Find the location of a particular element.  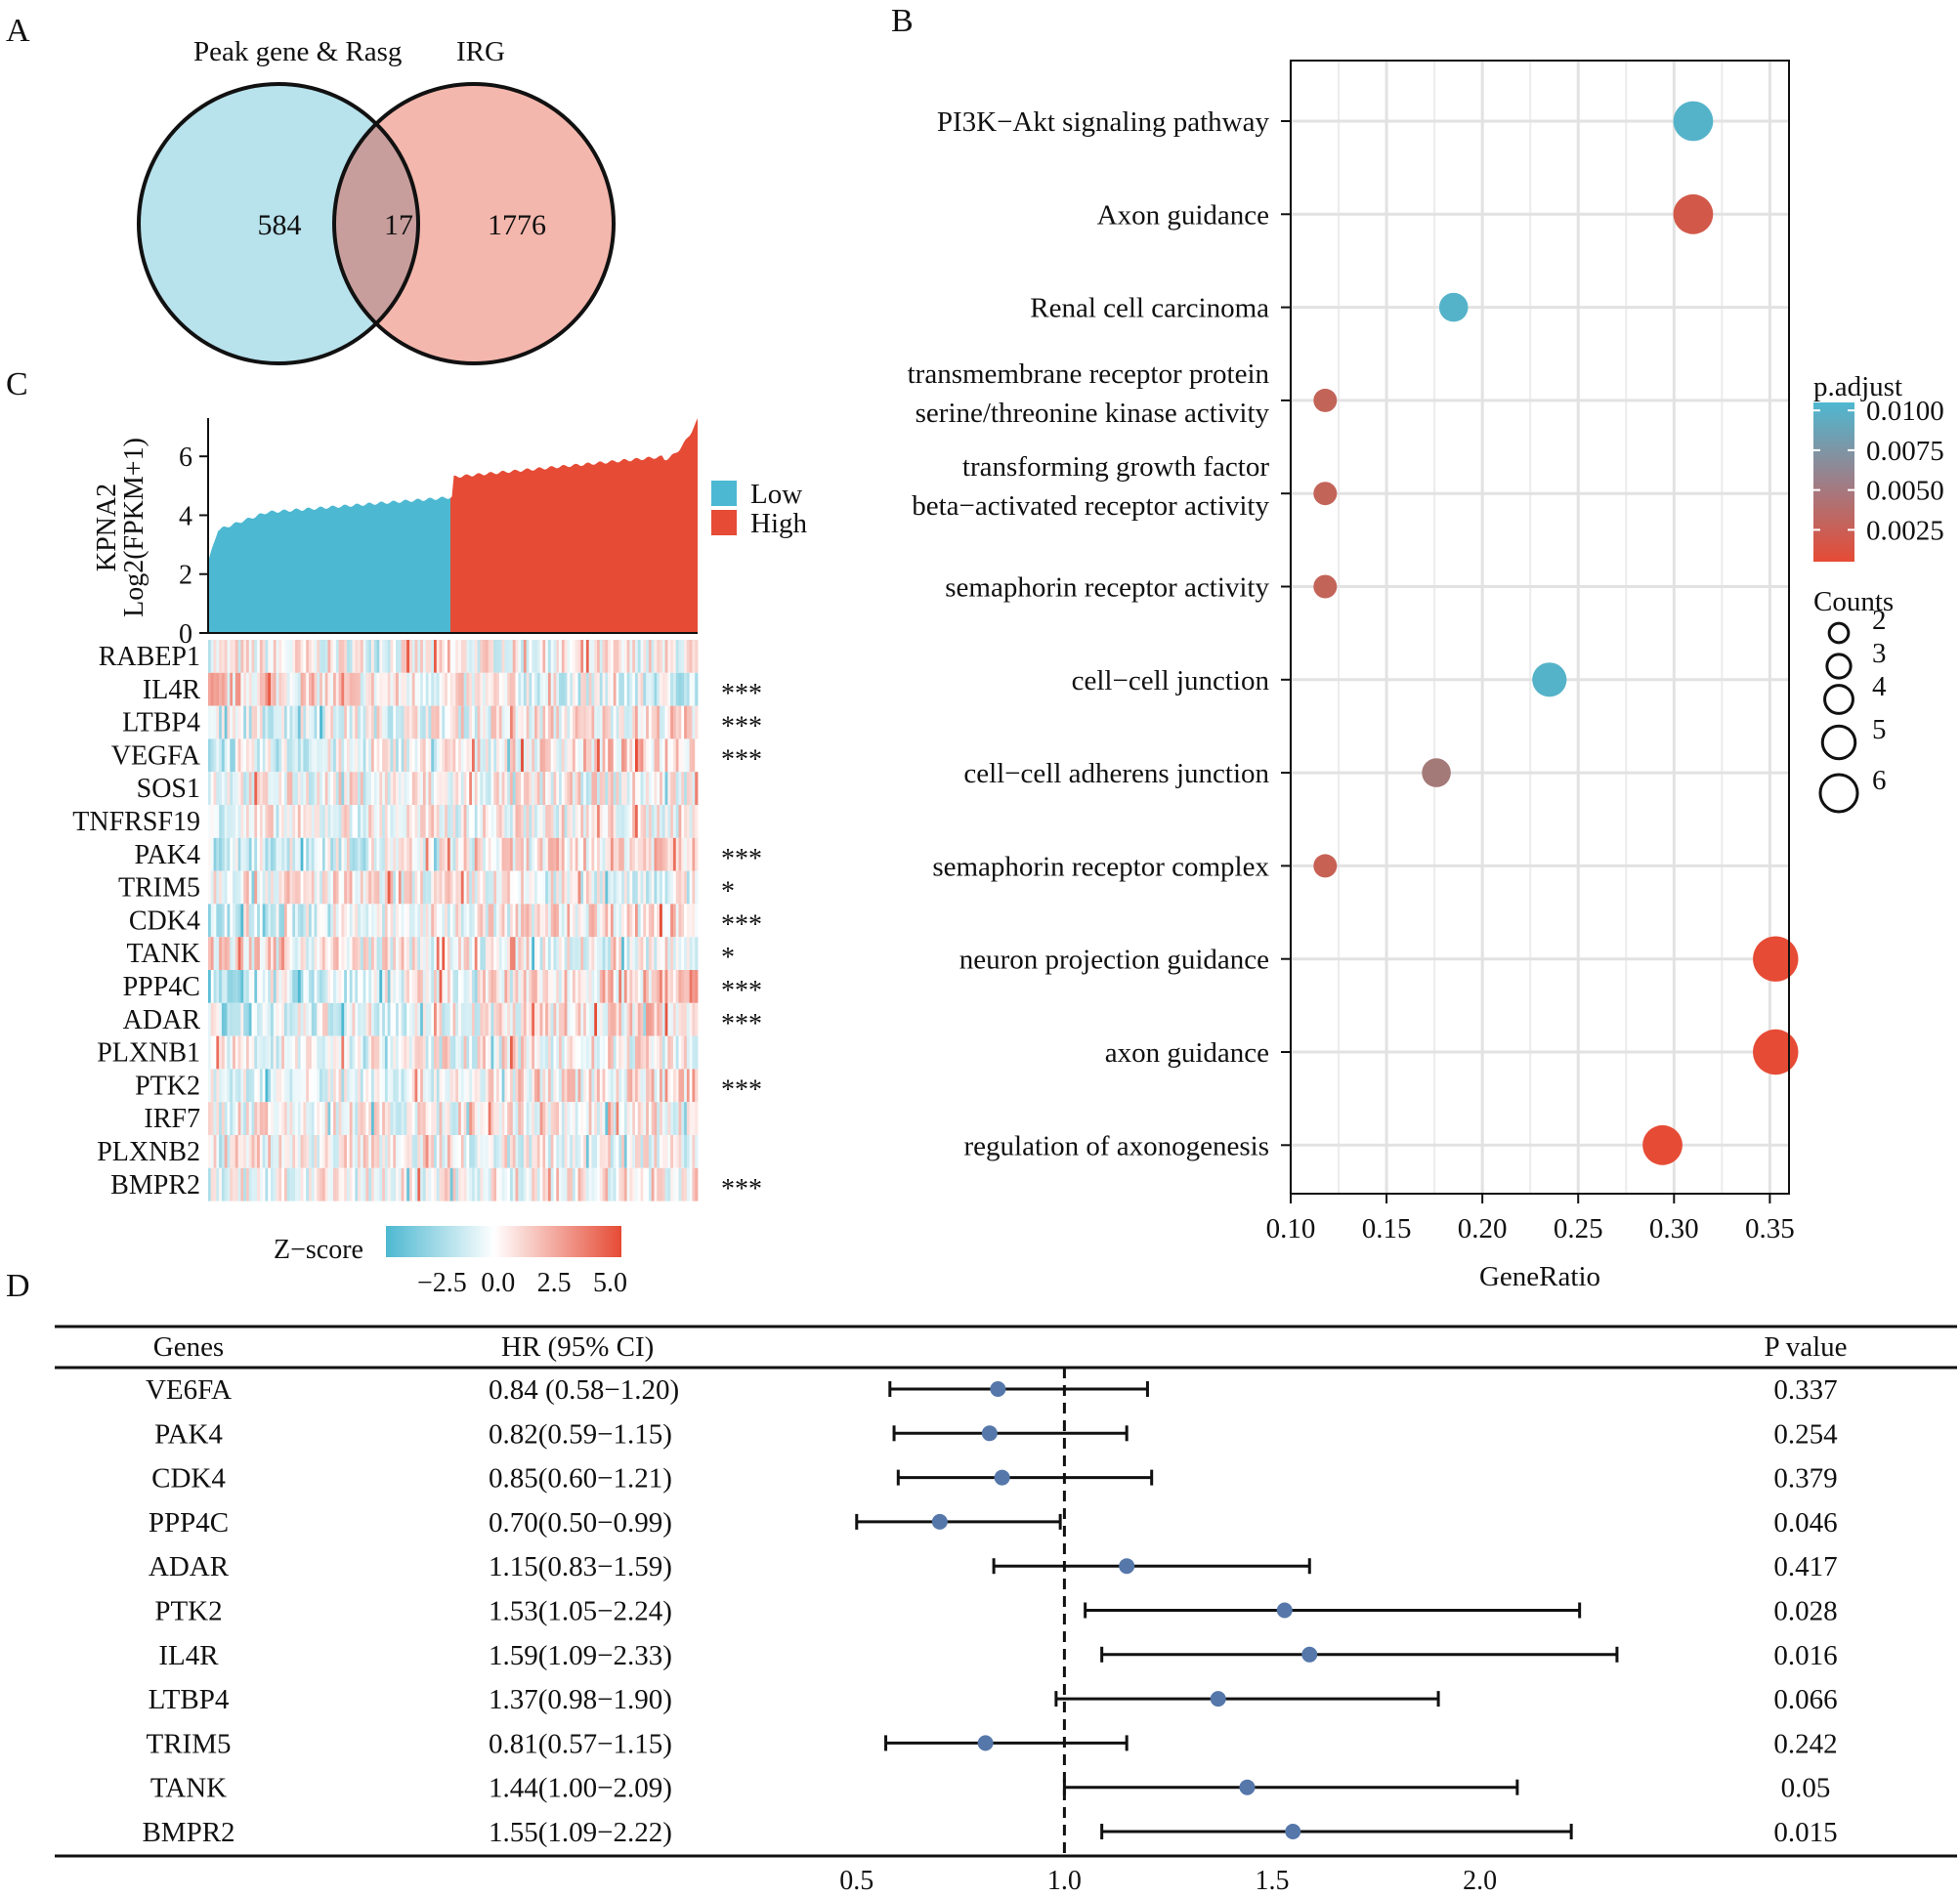

dotplot-term-label: beta−activated receptor activity is located at coordinates (1090, 506).